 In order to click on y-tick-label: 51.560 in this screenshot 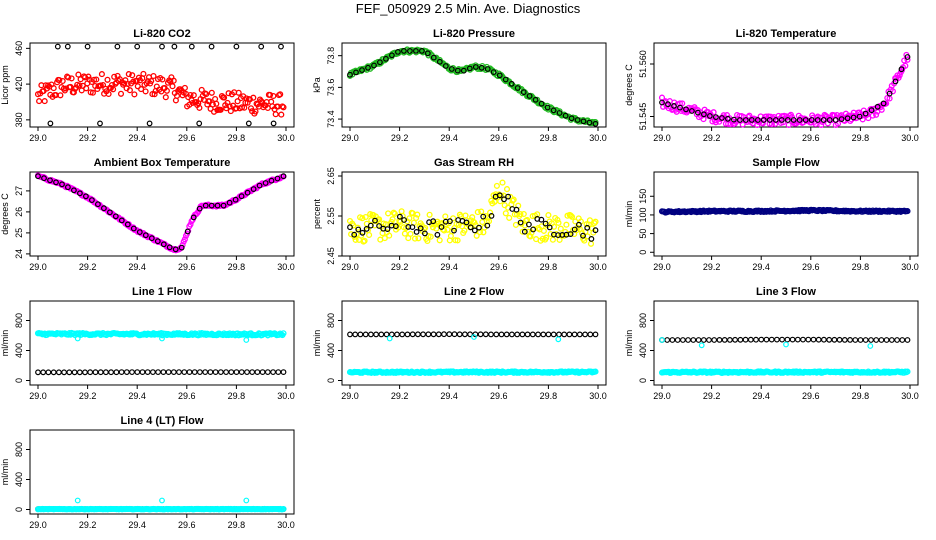, I will do `click(643, 64)`.